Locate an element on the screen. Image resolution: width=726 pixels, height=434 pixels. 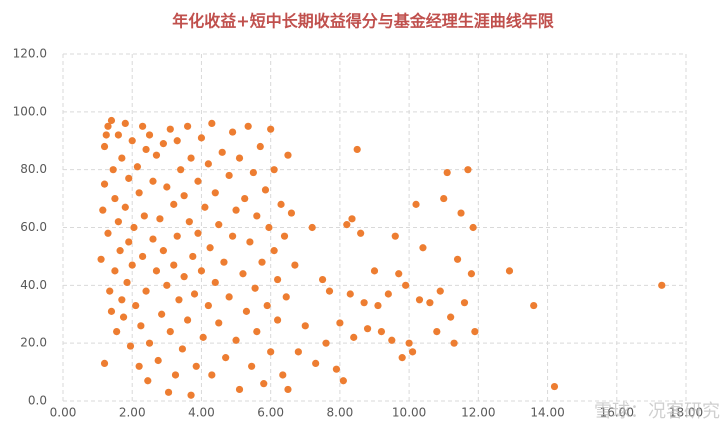
x-tick-label: 10.00 is located at coordinates (409, 413).